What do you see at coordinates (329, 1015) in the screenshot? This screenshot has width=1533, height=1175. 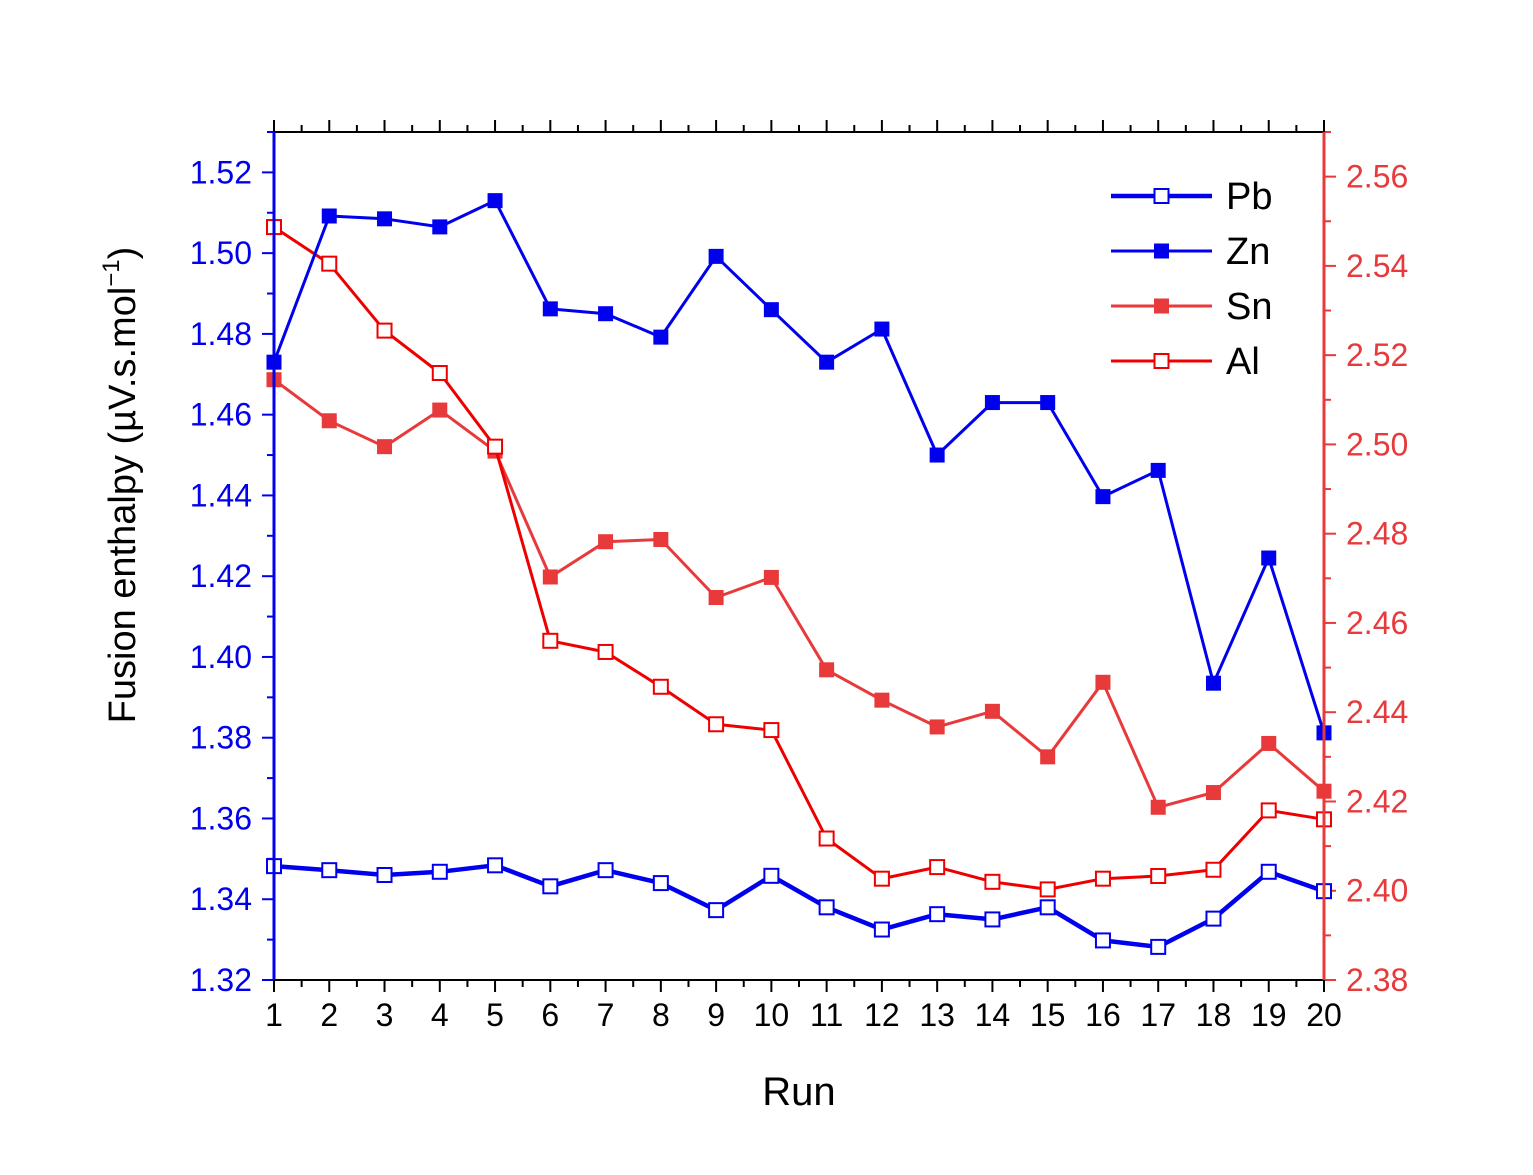 I see `x-tick-label: 2` at bounding box center [329, 1015].